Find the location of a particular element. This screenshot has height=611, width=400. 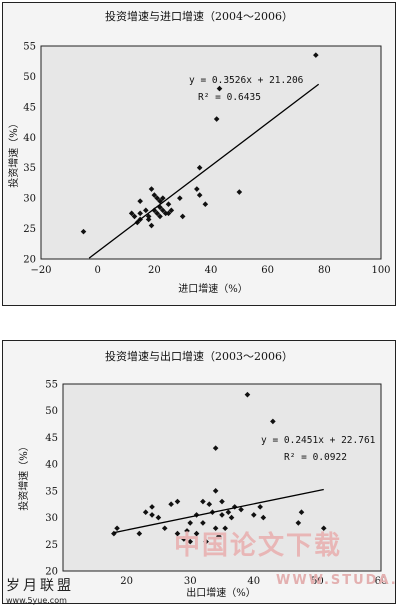

x-tick-label: 80 is located at coordinates (324, 270).